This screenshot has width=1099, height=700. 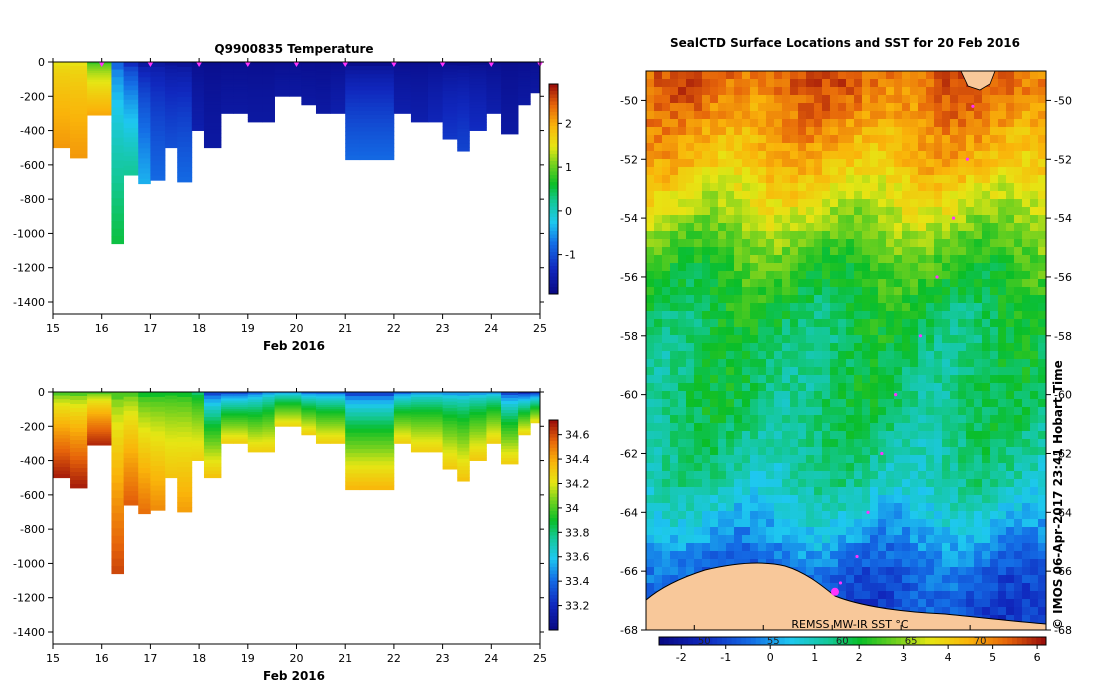 I want to click on colorbar-tick-label: 34.2, so click(x=577, y=483).